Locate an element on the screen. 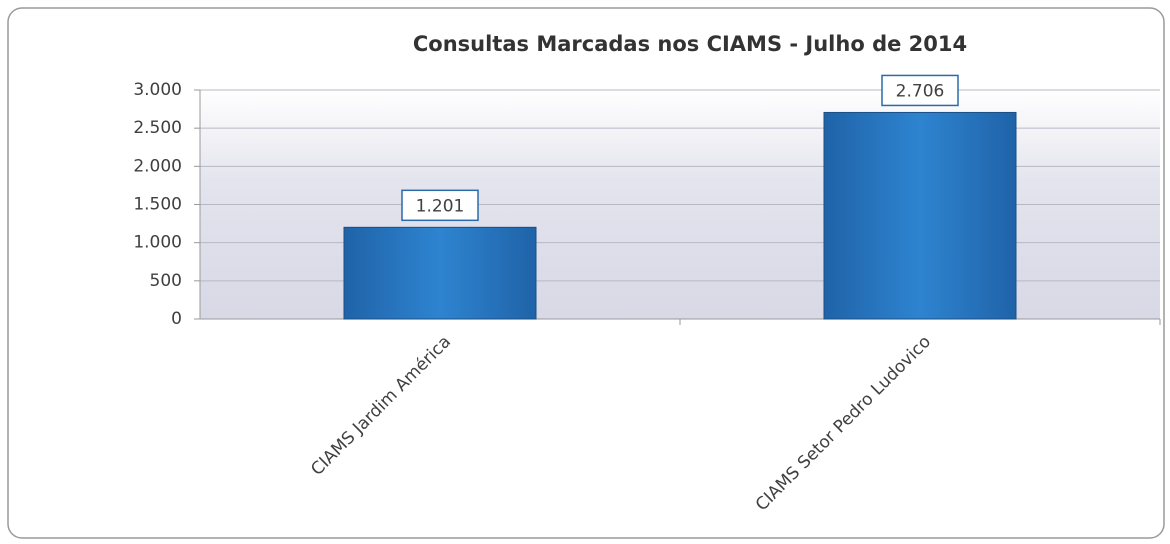  y-tick-label: 2.000 is located at coordinates (157, 166).